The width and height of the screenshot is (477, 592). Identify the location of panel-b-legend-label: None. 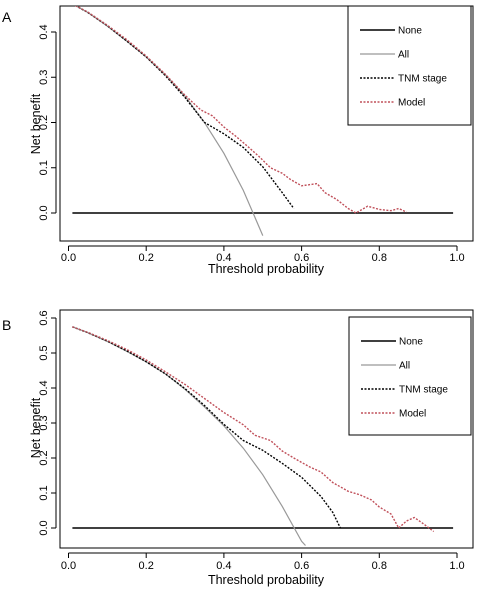
(411, 342).